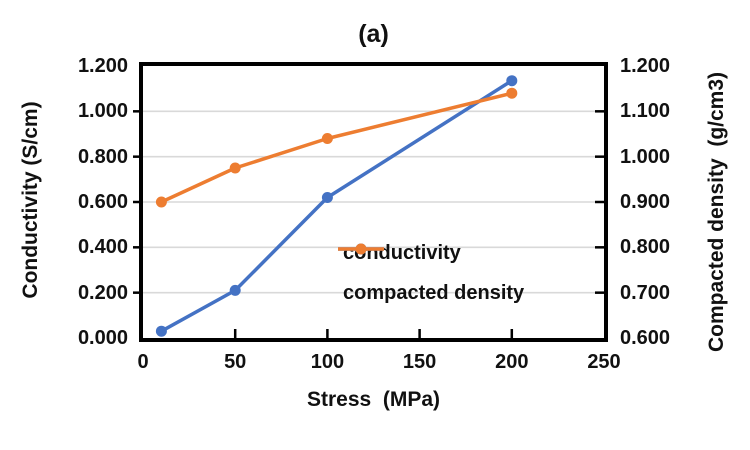 The image size is (750, 450). I want to click on x-axis-tick-label: 200, so click(512, 362).